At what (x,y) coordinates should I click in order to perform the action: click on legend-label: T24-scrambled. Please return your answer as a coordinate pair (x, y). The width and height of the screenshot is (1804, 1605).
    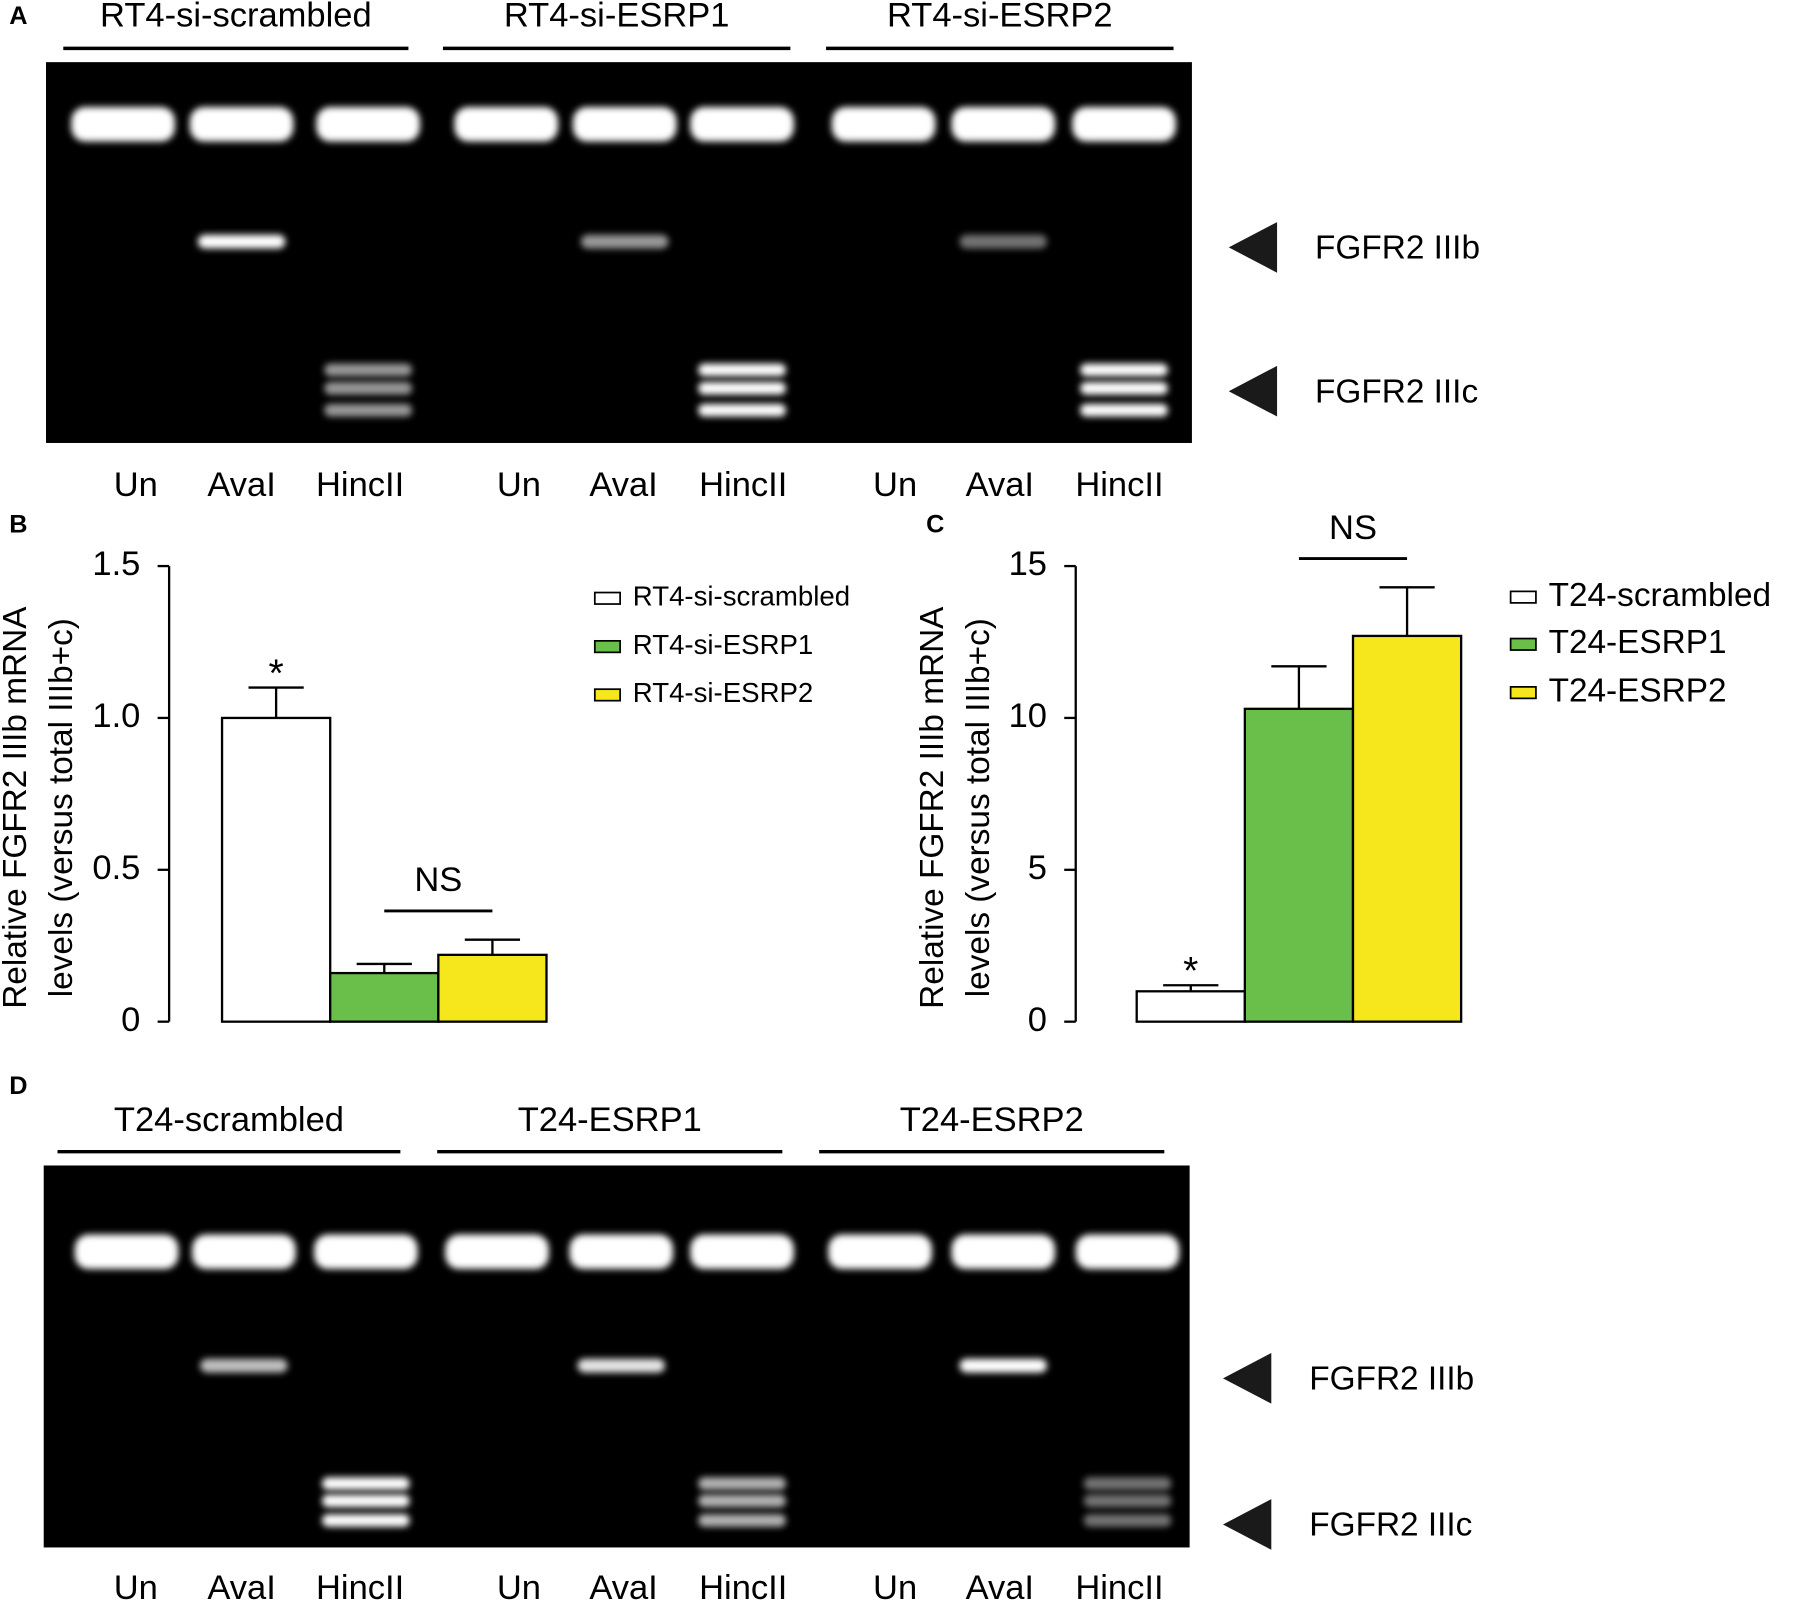
    Looking at the image, I should click on (1660, 595).